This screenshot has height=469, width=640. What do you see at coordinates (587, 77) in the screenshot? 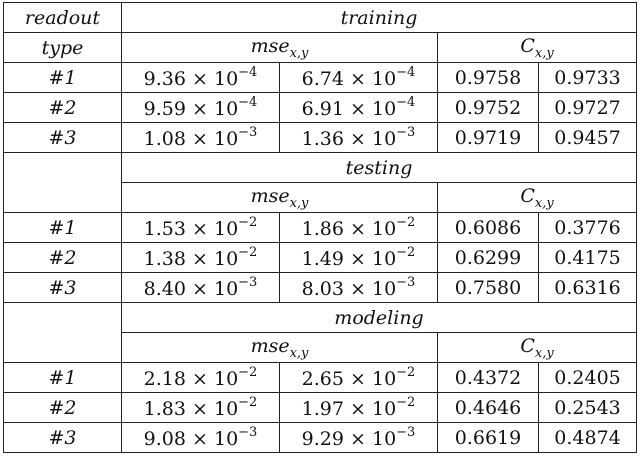
I see `c-y-cell: 0.9733` at bounding box center [587, 77].